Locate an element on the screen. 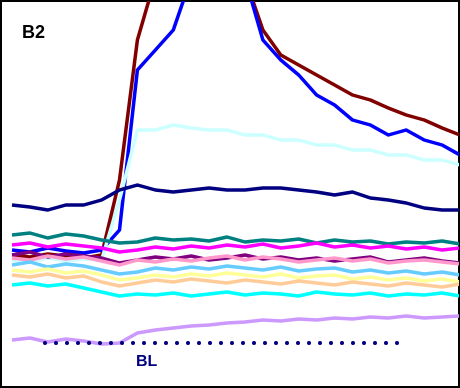 Image resolution: width=460 pixels, height=388 pixels. annotation: BL is located at coordinates (147, 361).